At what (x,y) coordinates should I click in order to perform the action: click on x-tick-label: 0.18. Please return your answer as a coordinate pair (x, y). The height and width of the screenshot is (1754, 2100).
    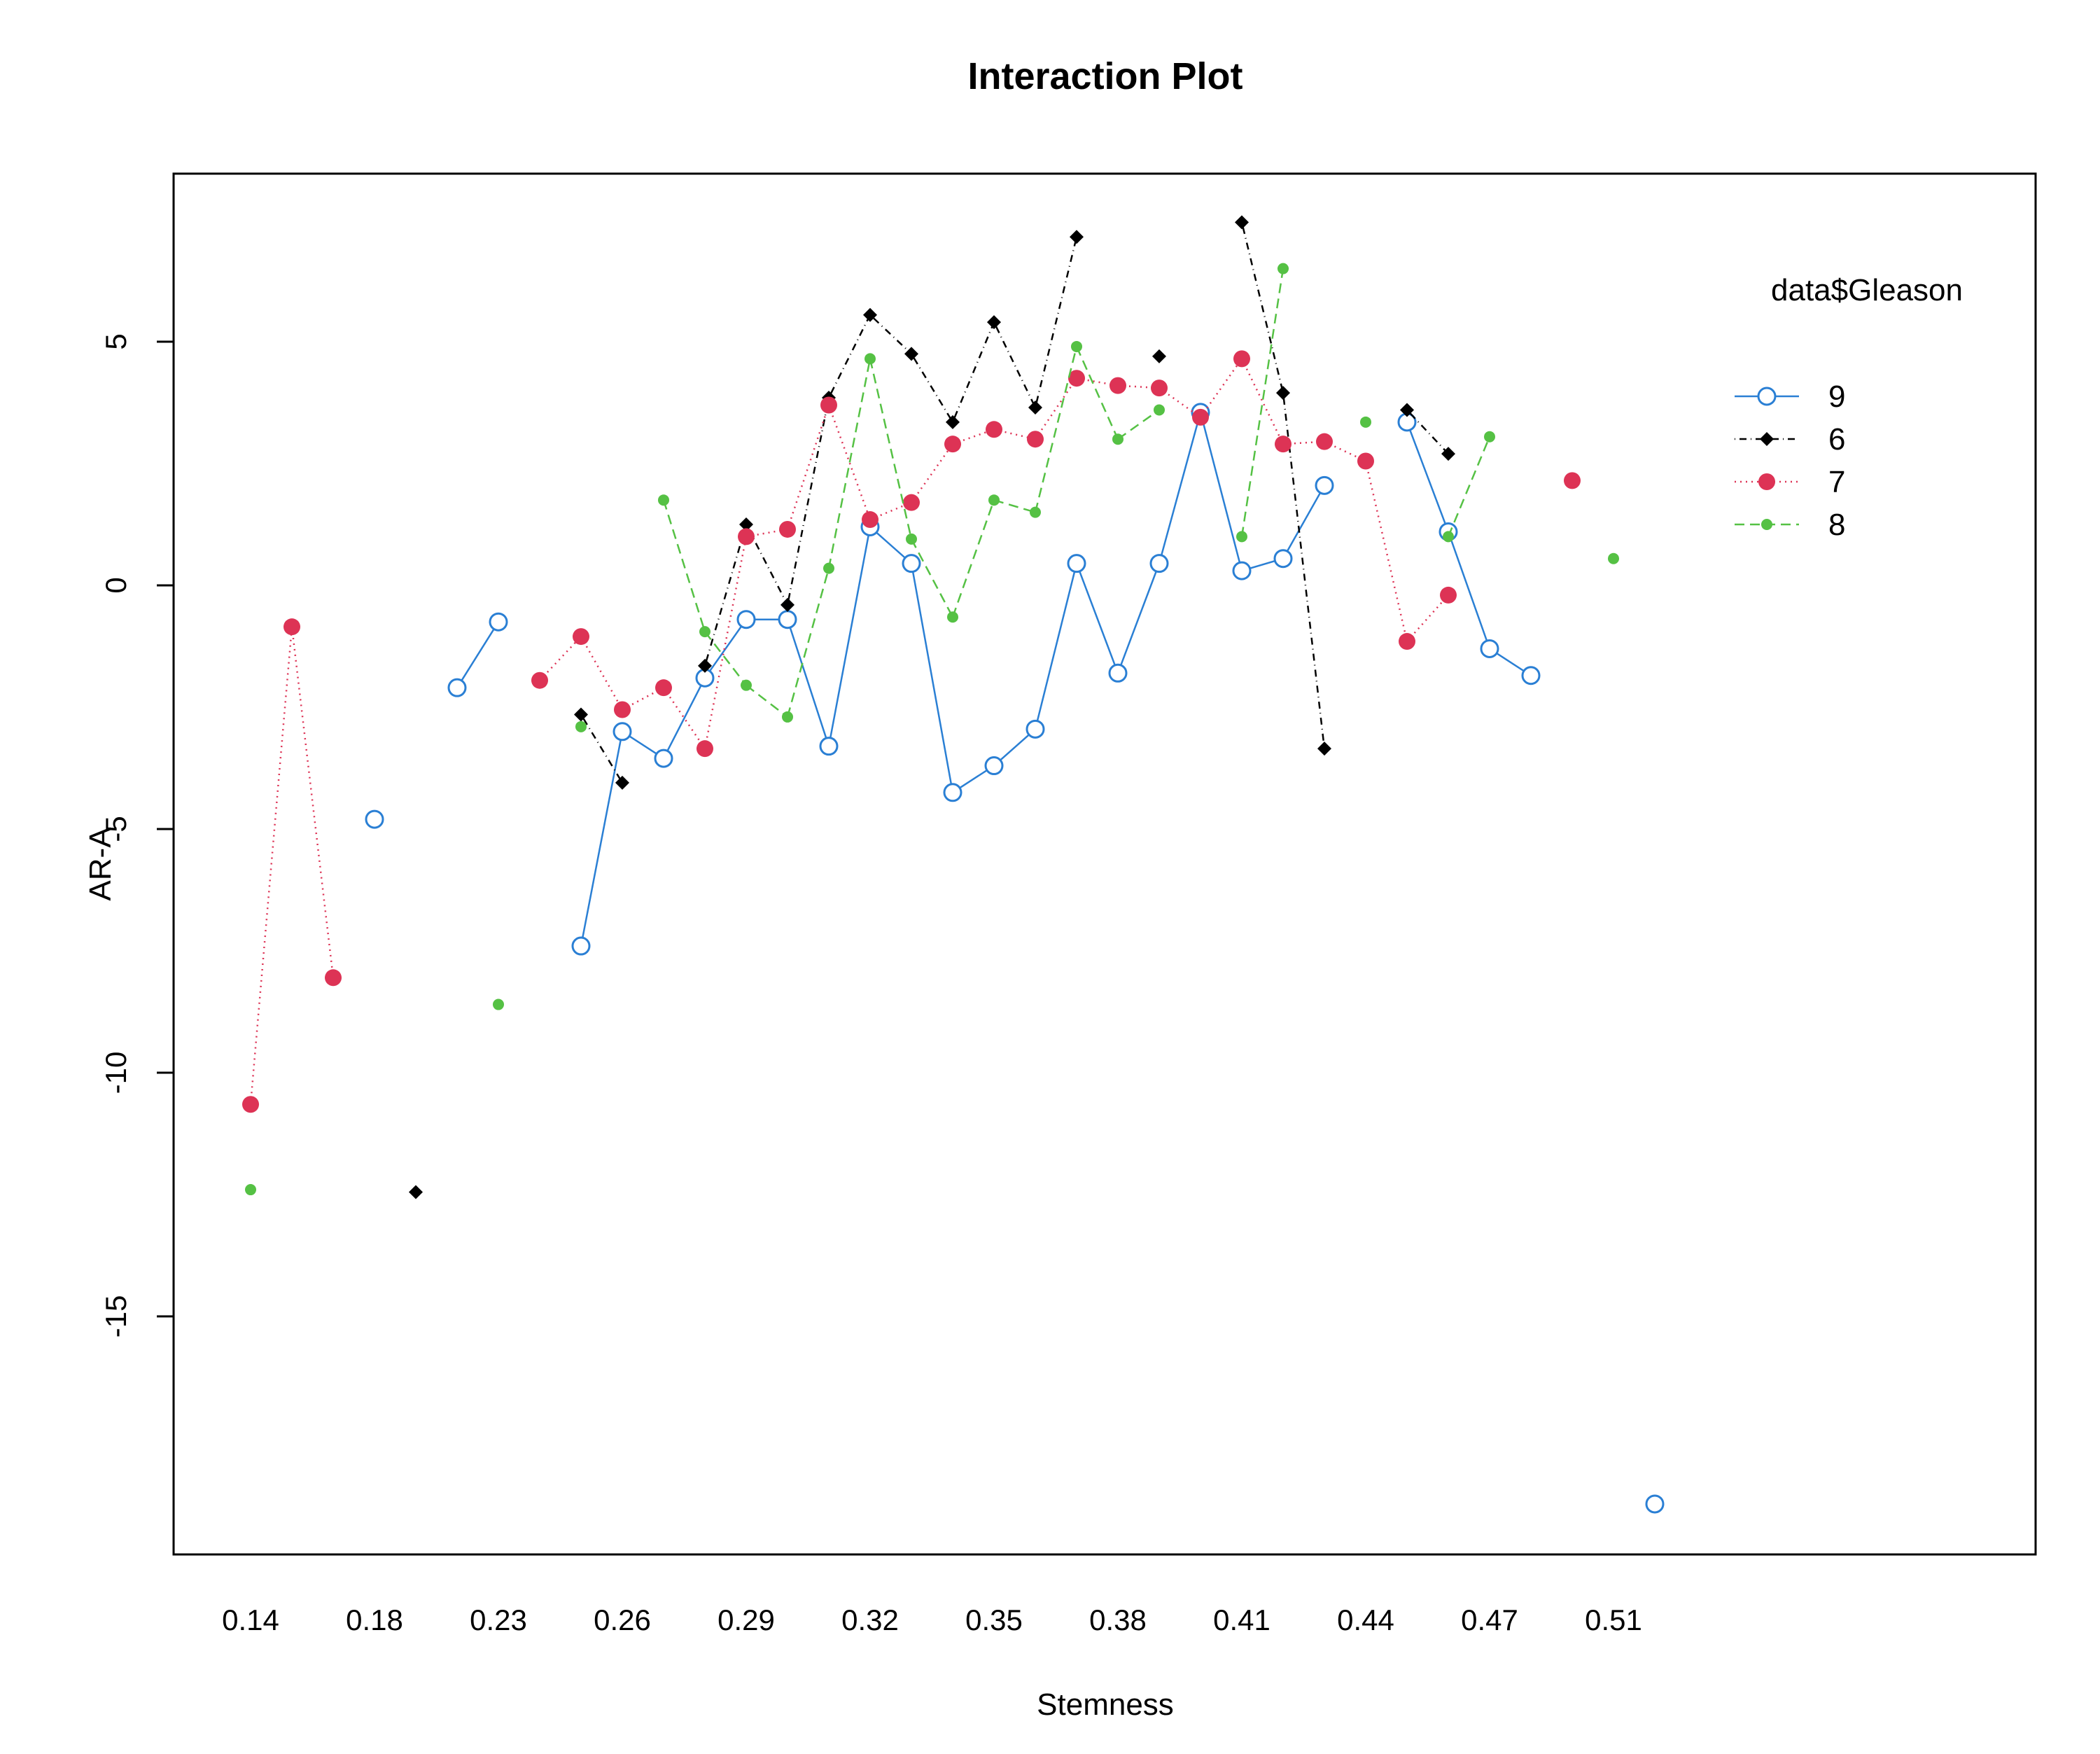
    Looking at the image, I should click on (374, 1619).